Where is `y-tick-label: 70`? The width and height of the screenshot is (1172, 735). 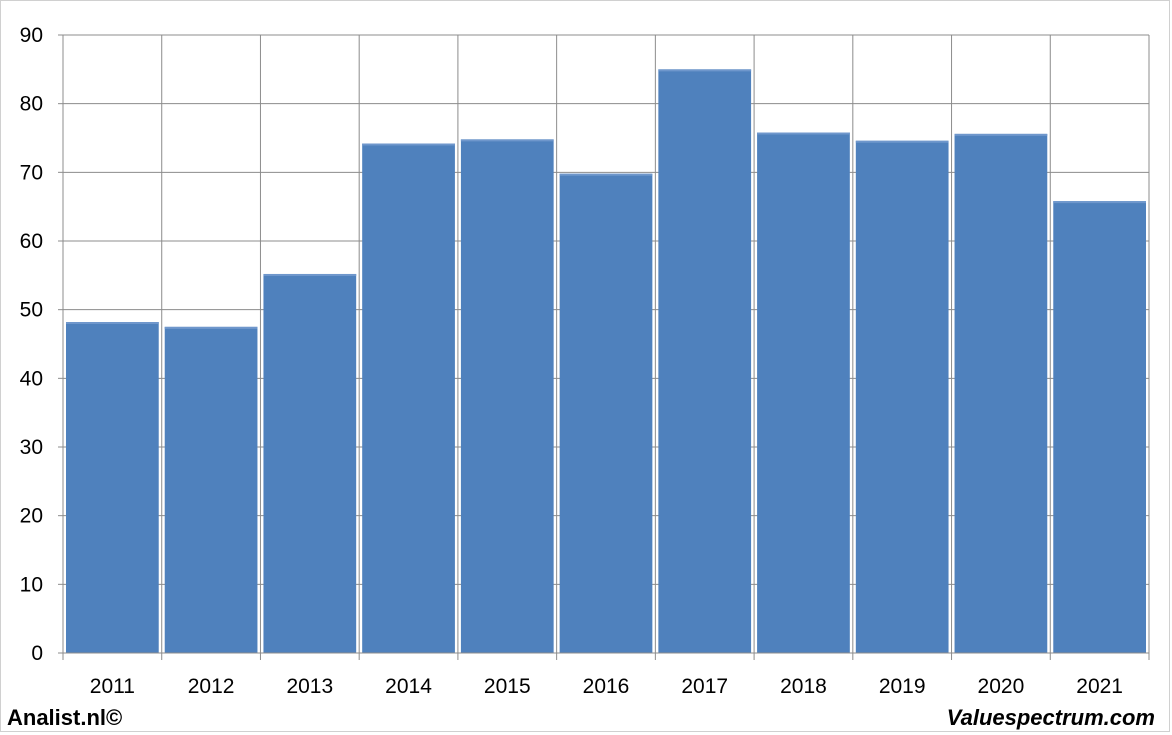 y-tick-label: 70 is located at coordinates (31, 172).